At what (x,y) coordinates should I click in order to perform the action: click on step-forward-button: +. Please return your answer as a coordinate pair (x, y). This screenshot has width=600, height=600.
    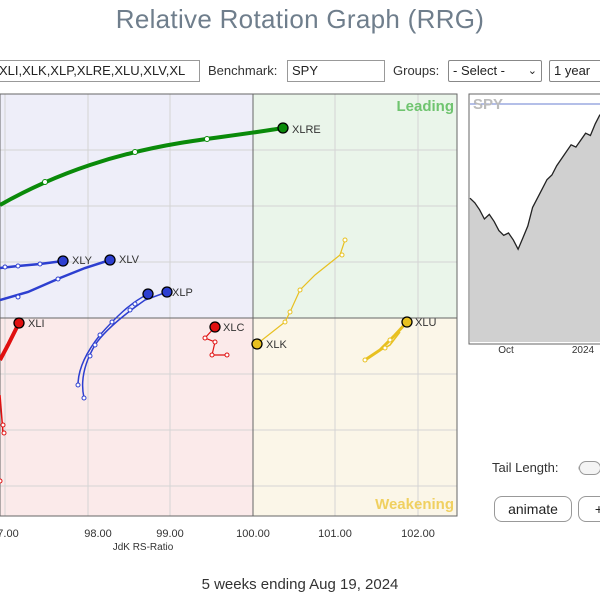
    Looking at the image, I should click on (589, 509).